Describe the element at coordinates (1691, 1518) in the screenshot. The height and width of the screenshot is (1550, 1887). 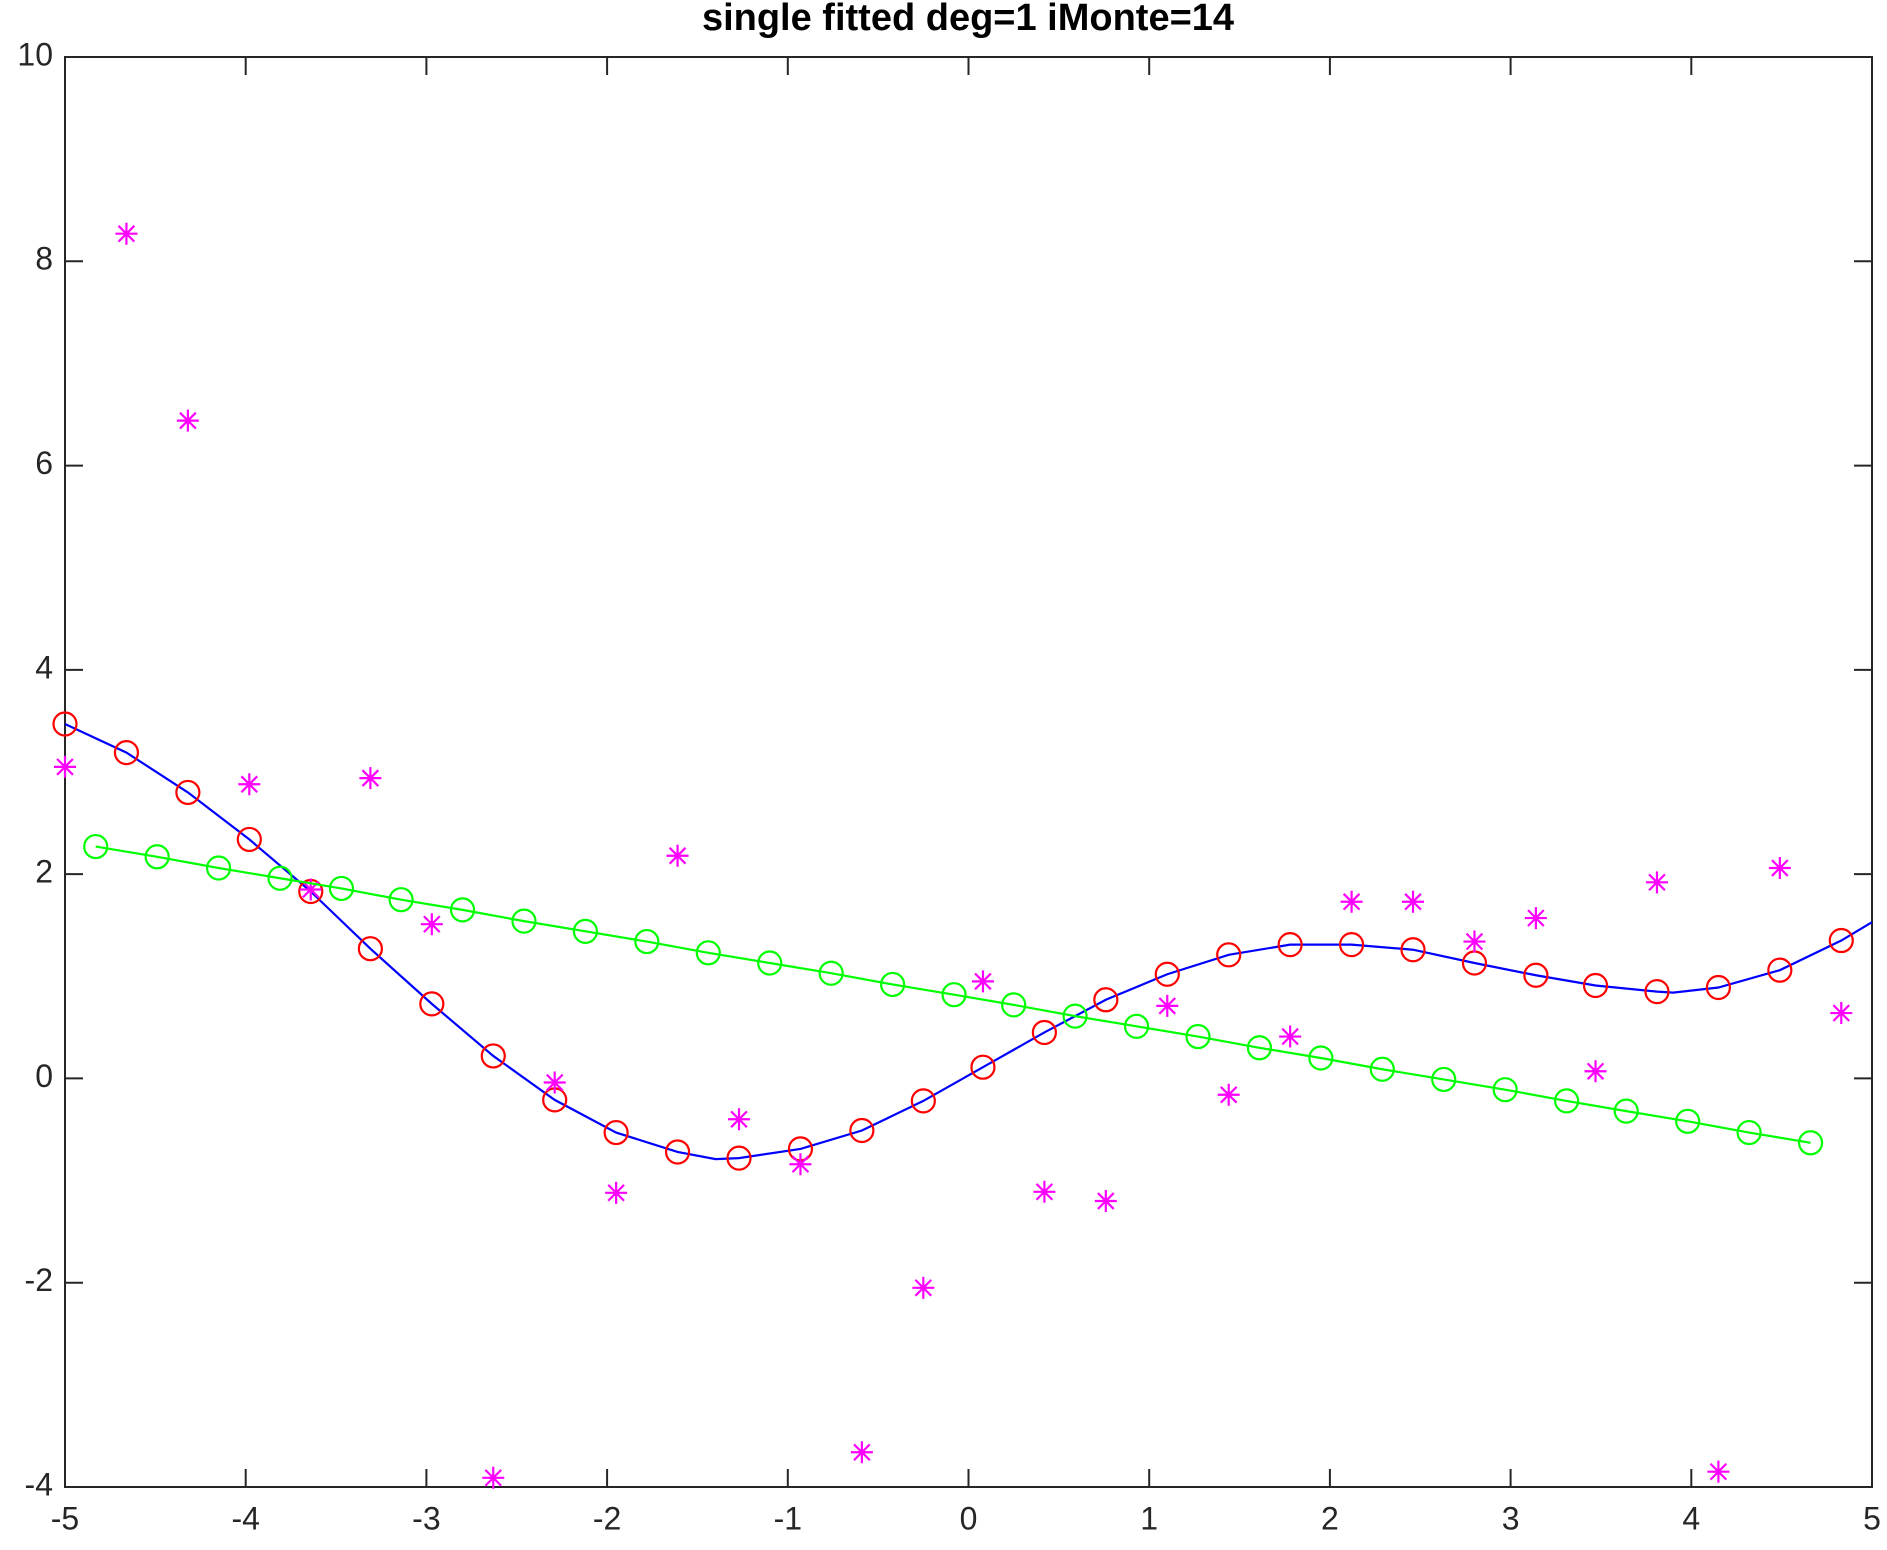
I see `x-tick-label: 4` at that location.